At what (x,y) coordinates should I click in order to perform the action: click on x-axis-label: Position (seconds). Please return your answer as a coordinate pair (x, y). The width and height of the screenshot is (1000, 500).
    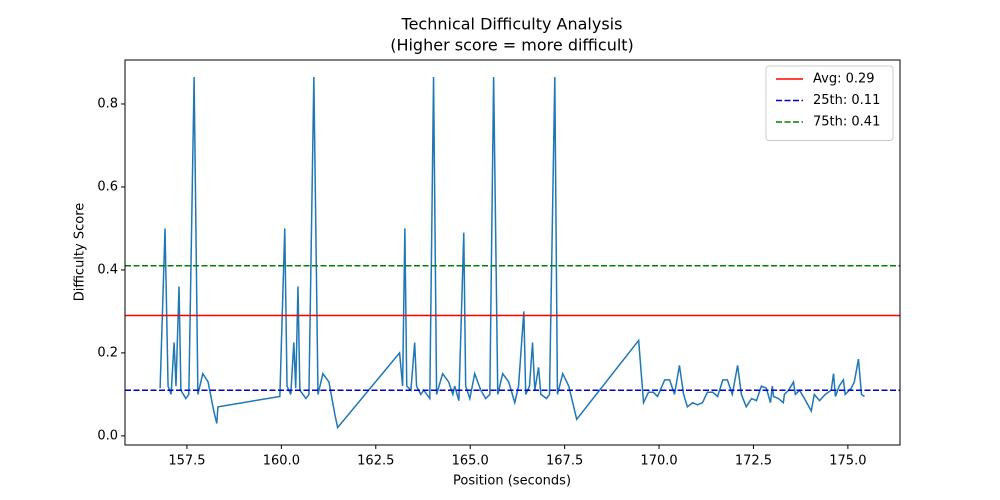
    Looking at the image, I should click on (512, 481).